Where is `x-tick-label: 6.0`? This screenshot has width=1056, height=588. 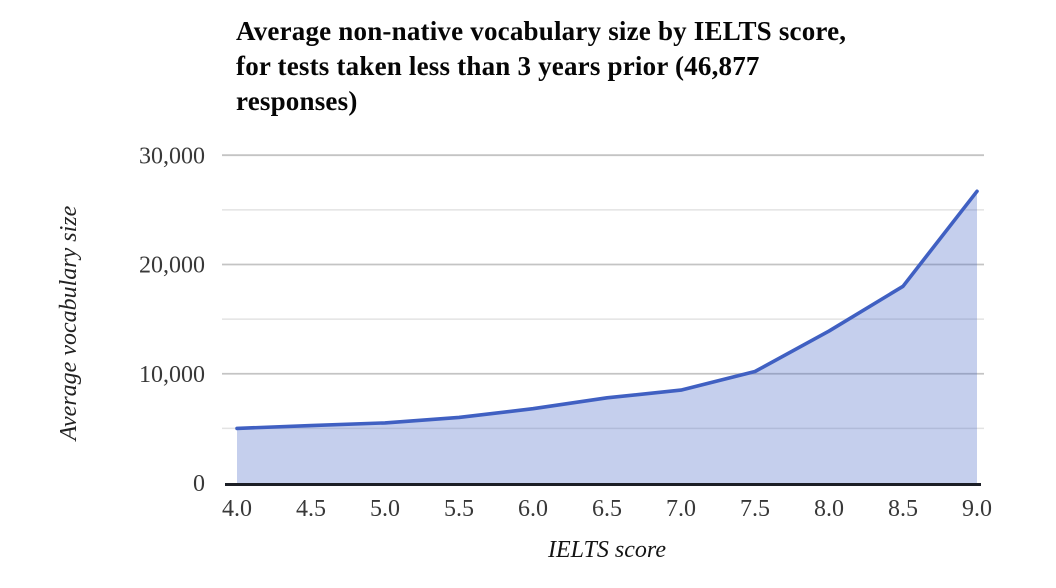 x-tick-label: 6.0 is located at coordinates (533, 509).